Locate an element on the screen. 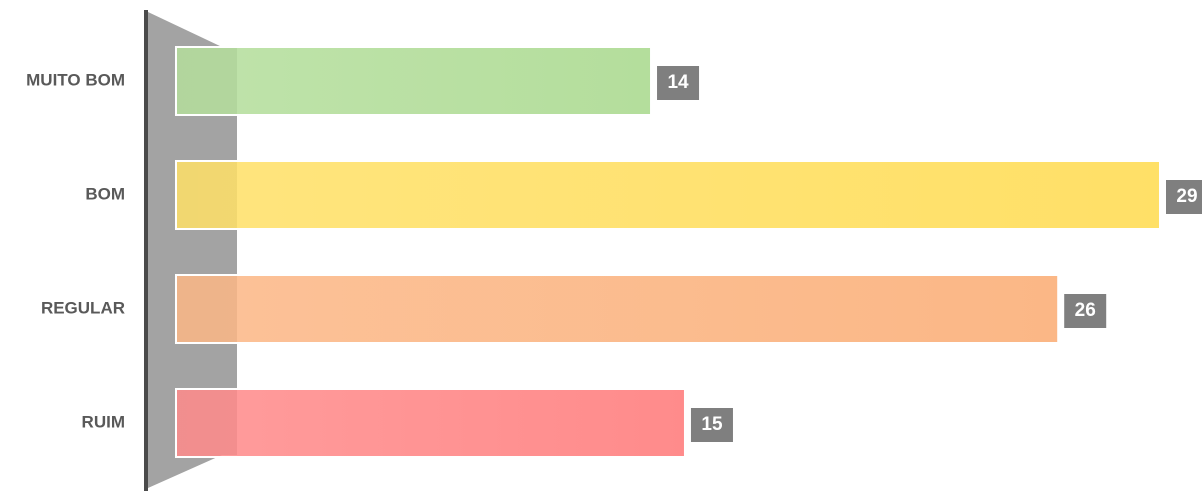 The image size is (1202, 491). value-label: 26 is located at coordinates (1085, 310).